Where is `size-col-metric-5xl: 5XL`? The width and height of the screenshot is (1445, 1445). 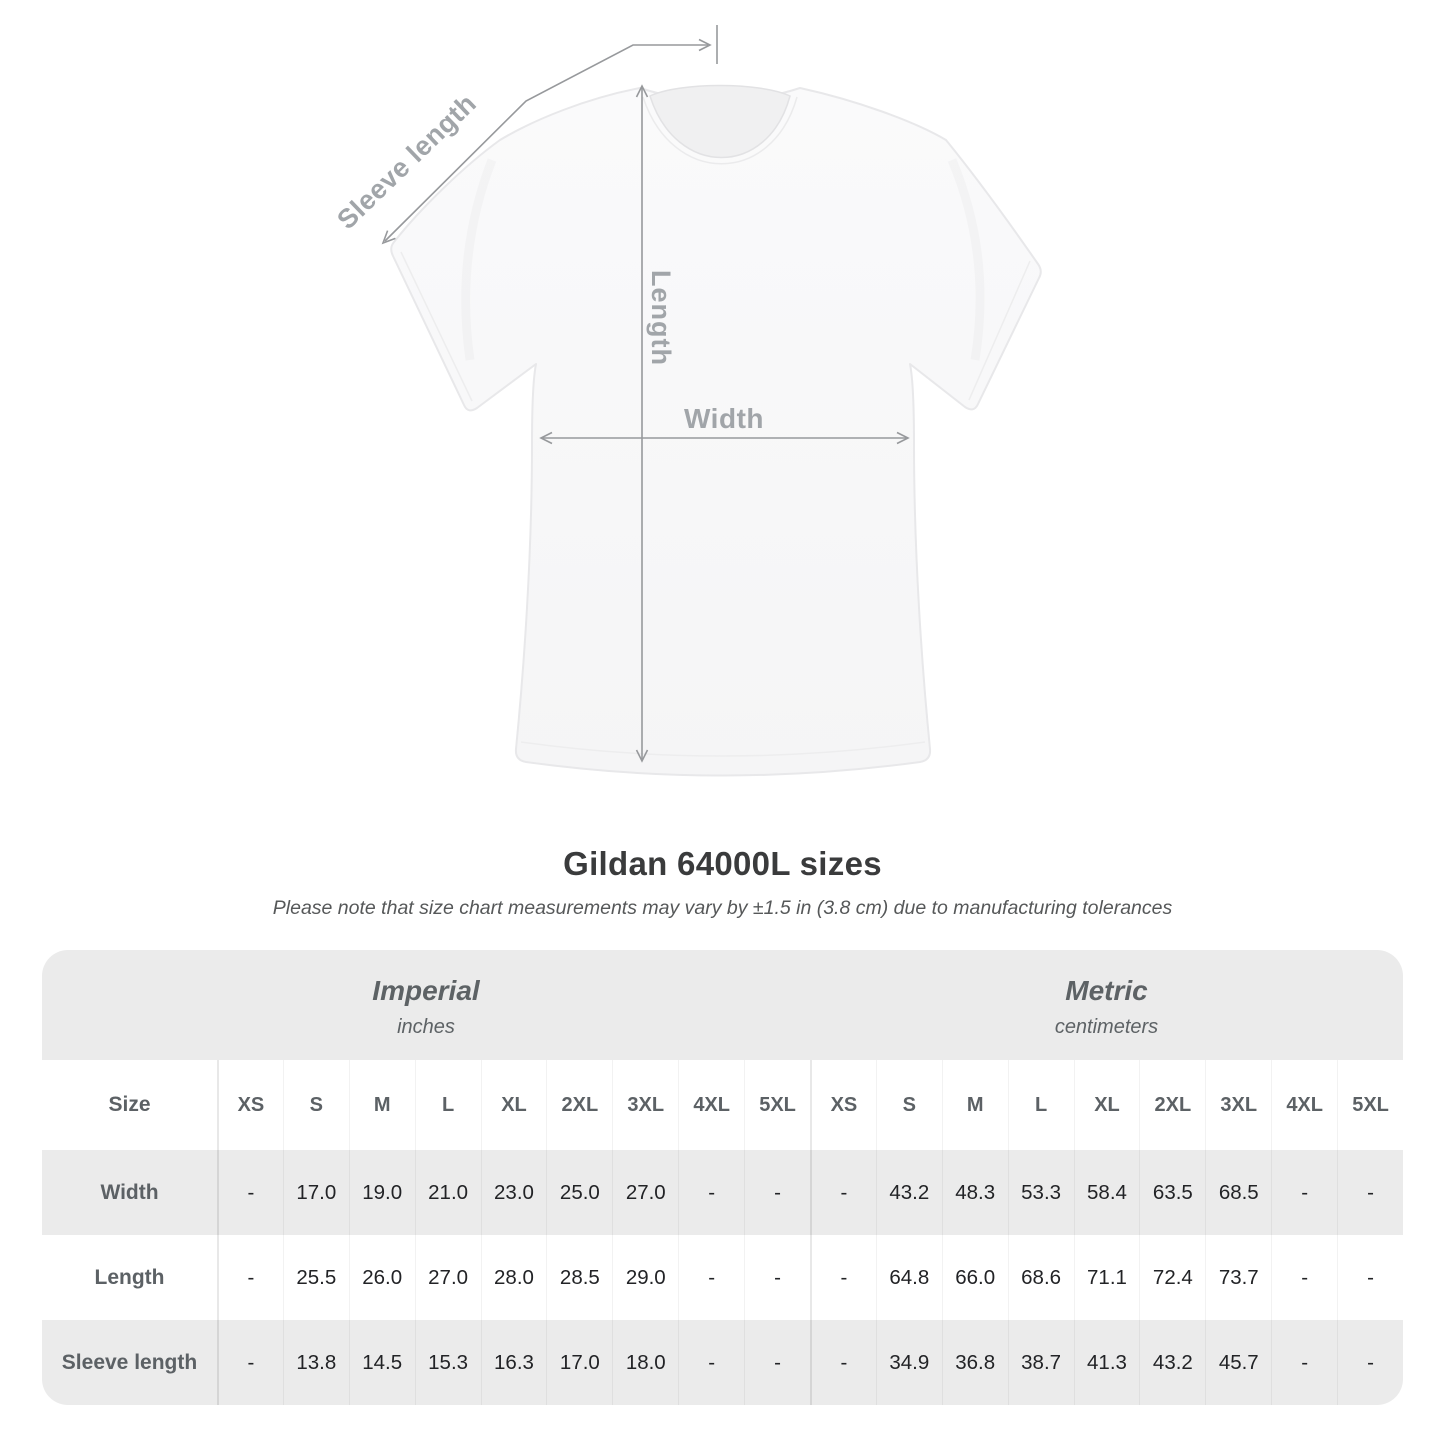 size-col-metric-5xl: 5XL is located at coordinates (1370, 1105).